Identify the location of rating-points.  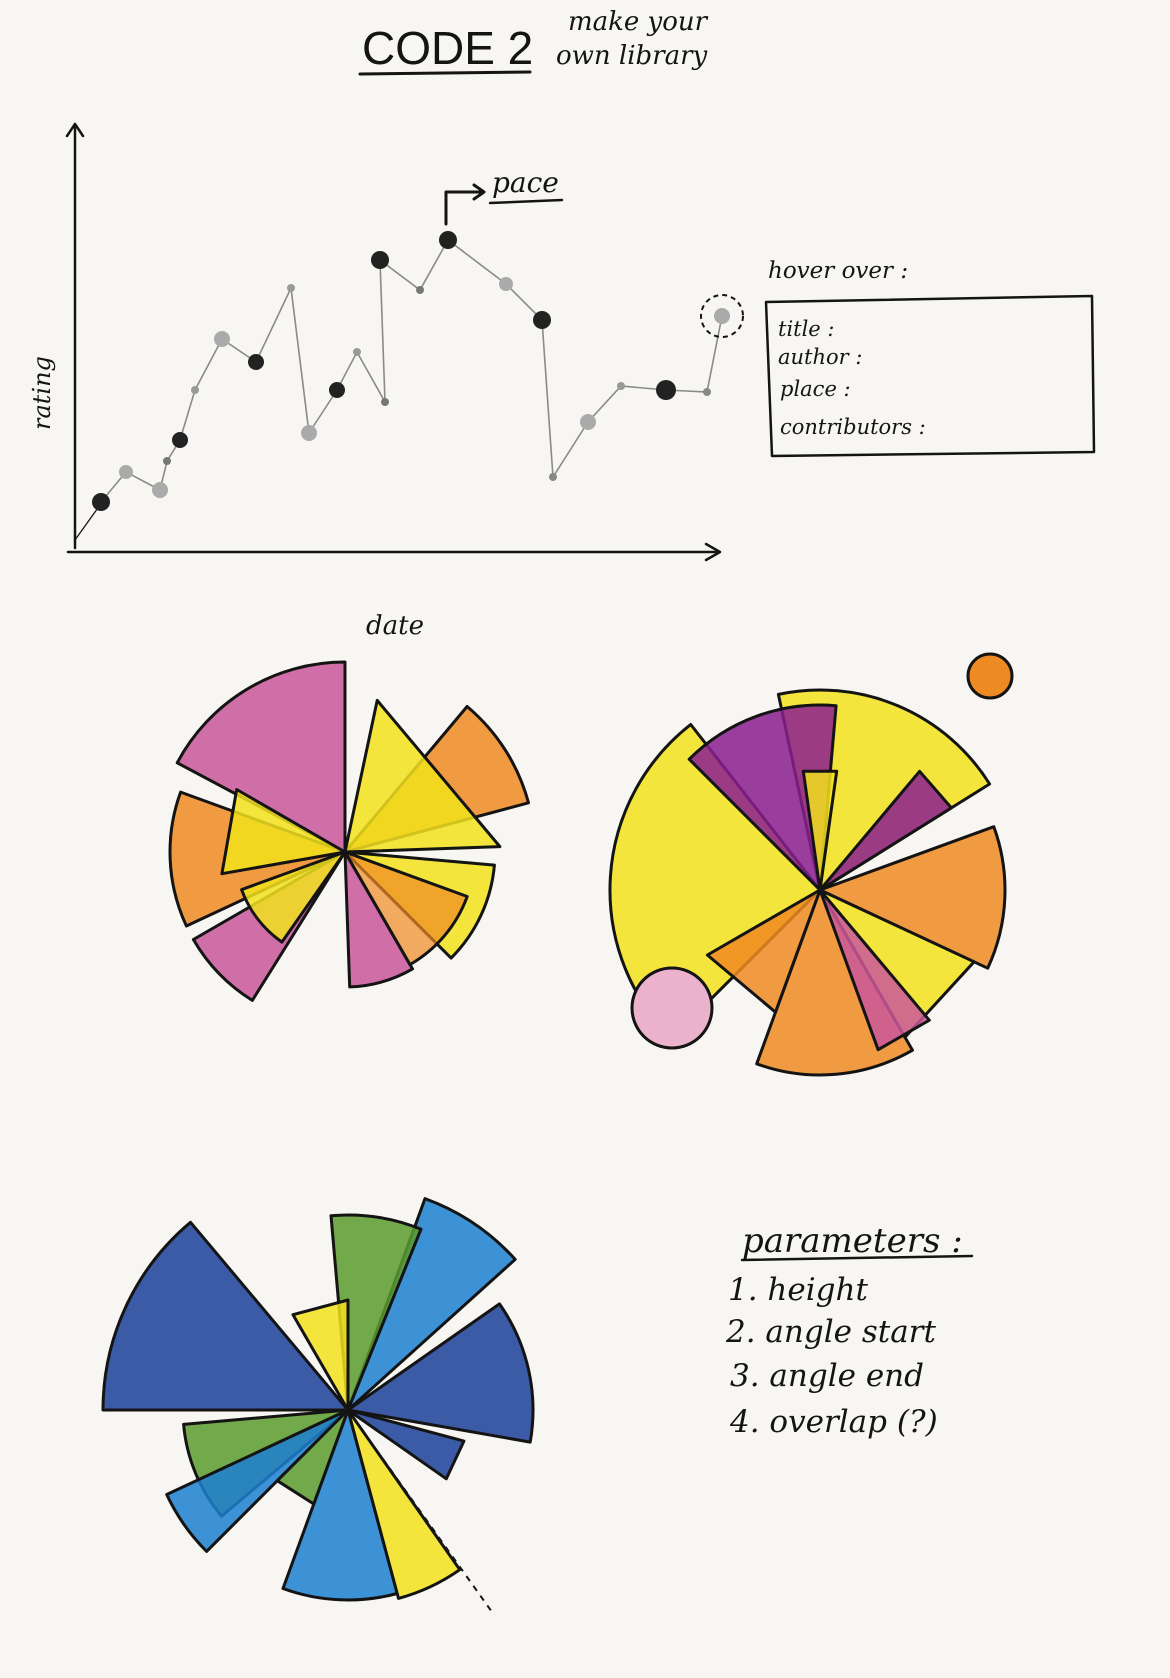
(411, 371).